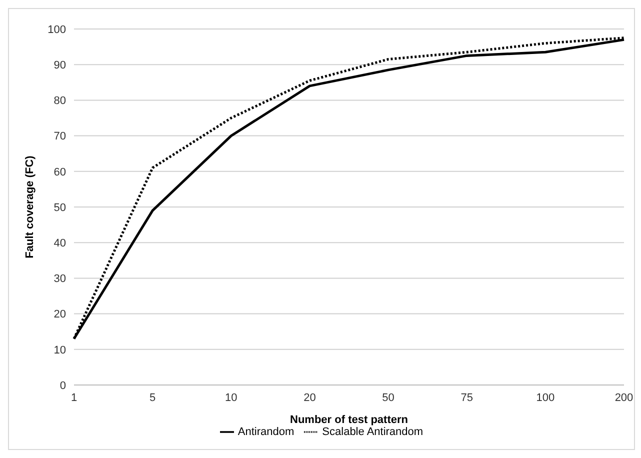  Describe the element at coordinates (60, 208) in the screenshot. I see `y-tick-label: 50` at that location.